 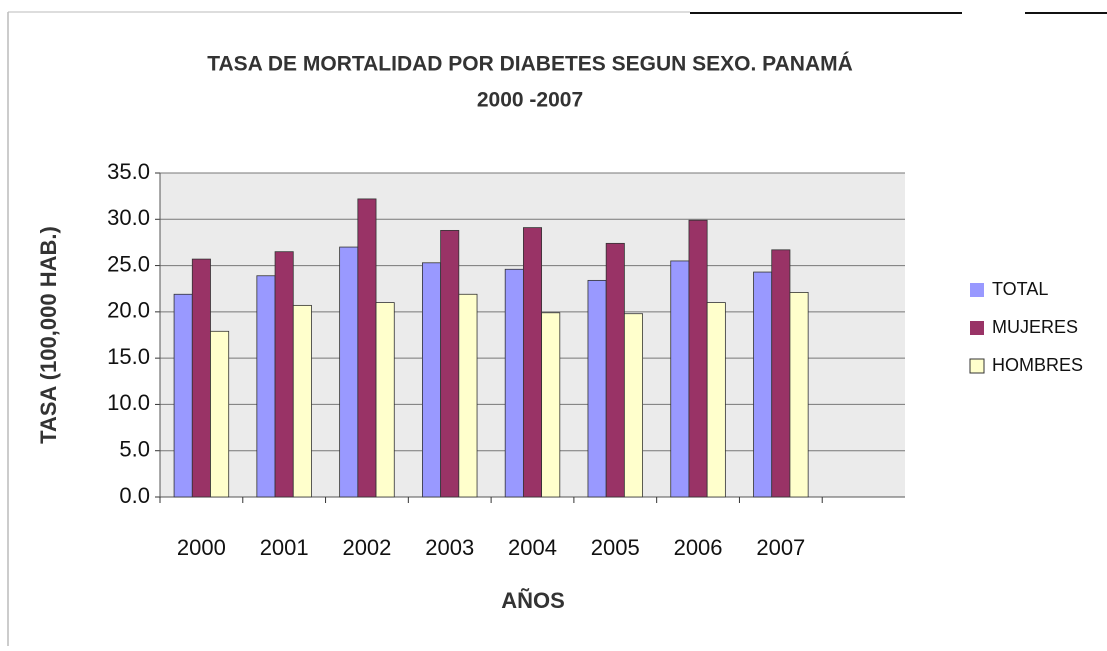 What do you see at coordinates (532, 547) in the screenshot?
I see `x-tick-label: 2004` at bounding box center [532, 547].